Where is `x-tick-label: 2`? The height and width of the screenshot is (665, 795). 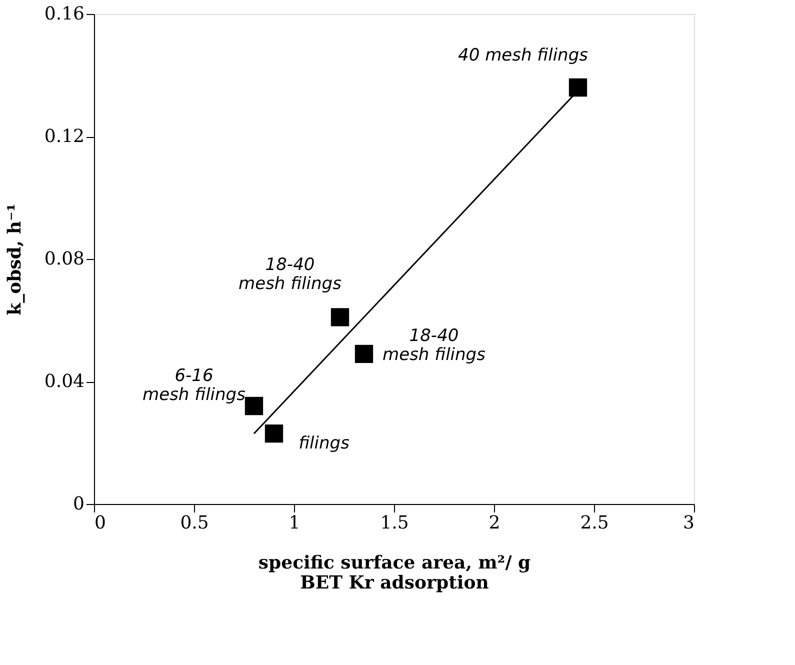 x-tick-label: 2 is located at coordinates (494, 523).